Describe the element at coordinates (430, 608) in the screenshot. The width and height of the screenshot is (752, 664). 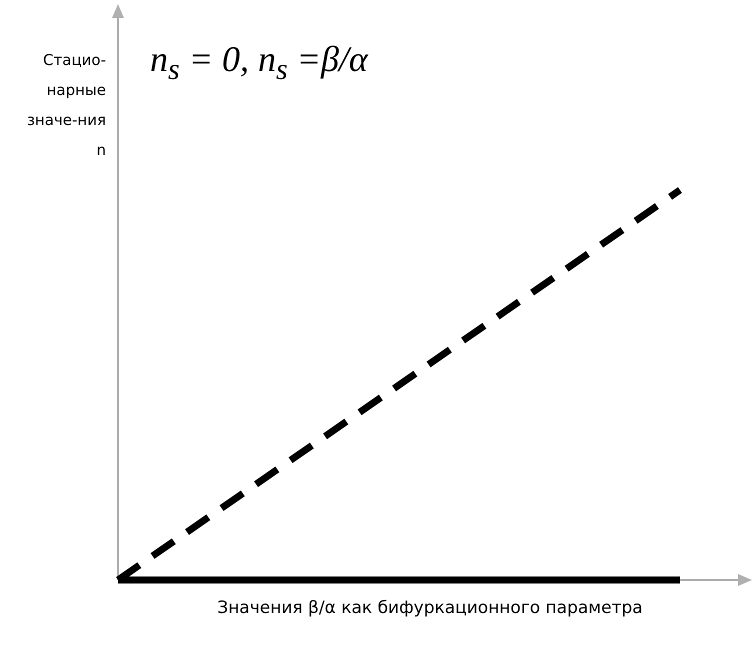
I see `x-axis-title: Значения β/α как бифуркационного параметра` at that location.